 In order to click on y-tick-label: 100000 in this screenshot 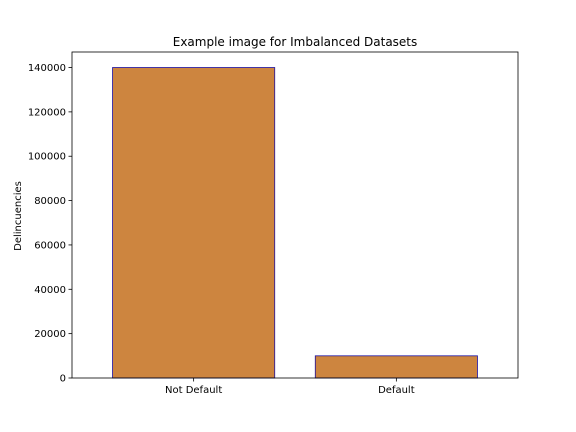, I will do `click(47, 157)`.